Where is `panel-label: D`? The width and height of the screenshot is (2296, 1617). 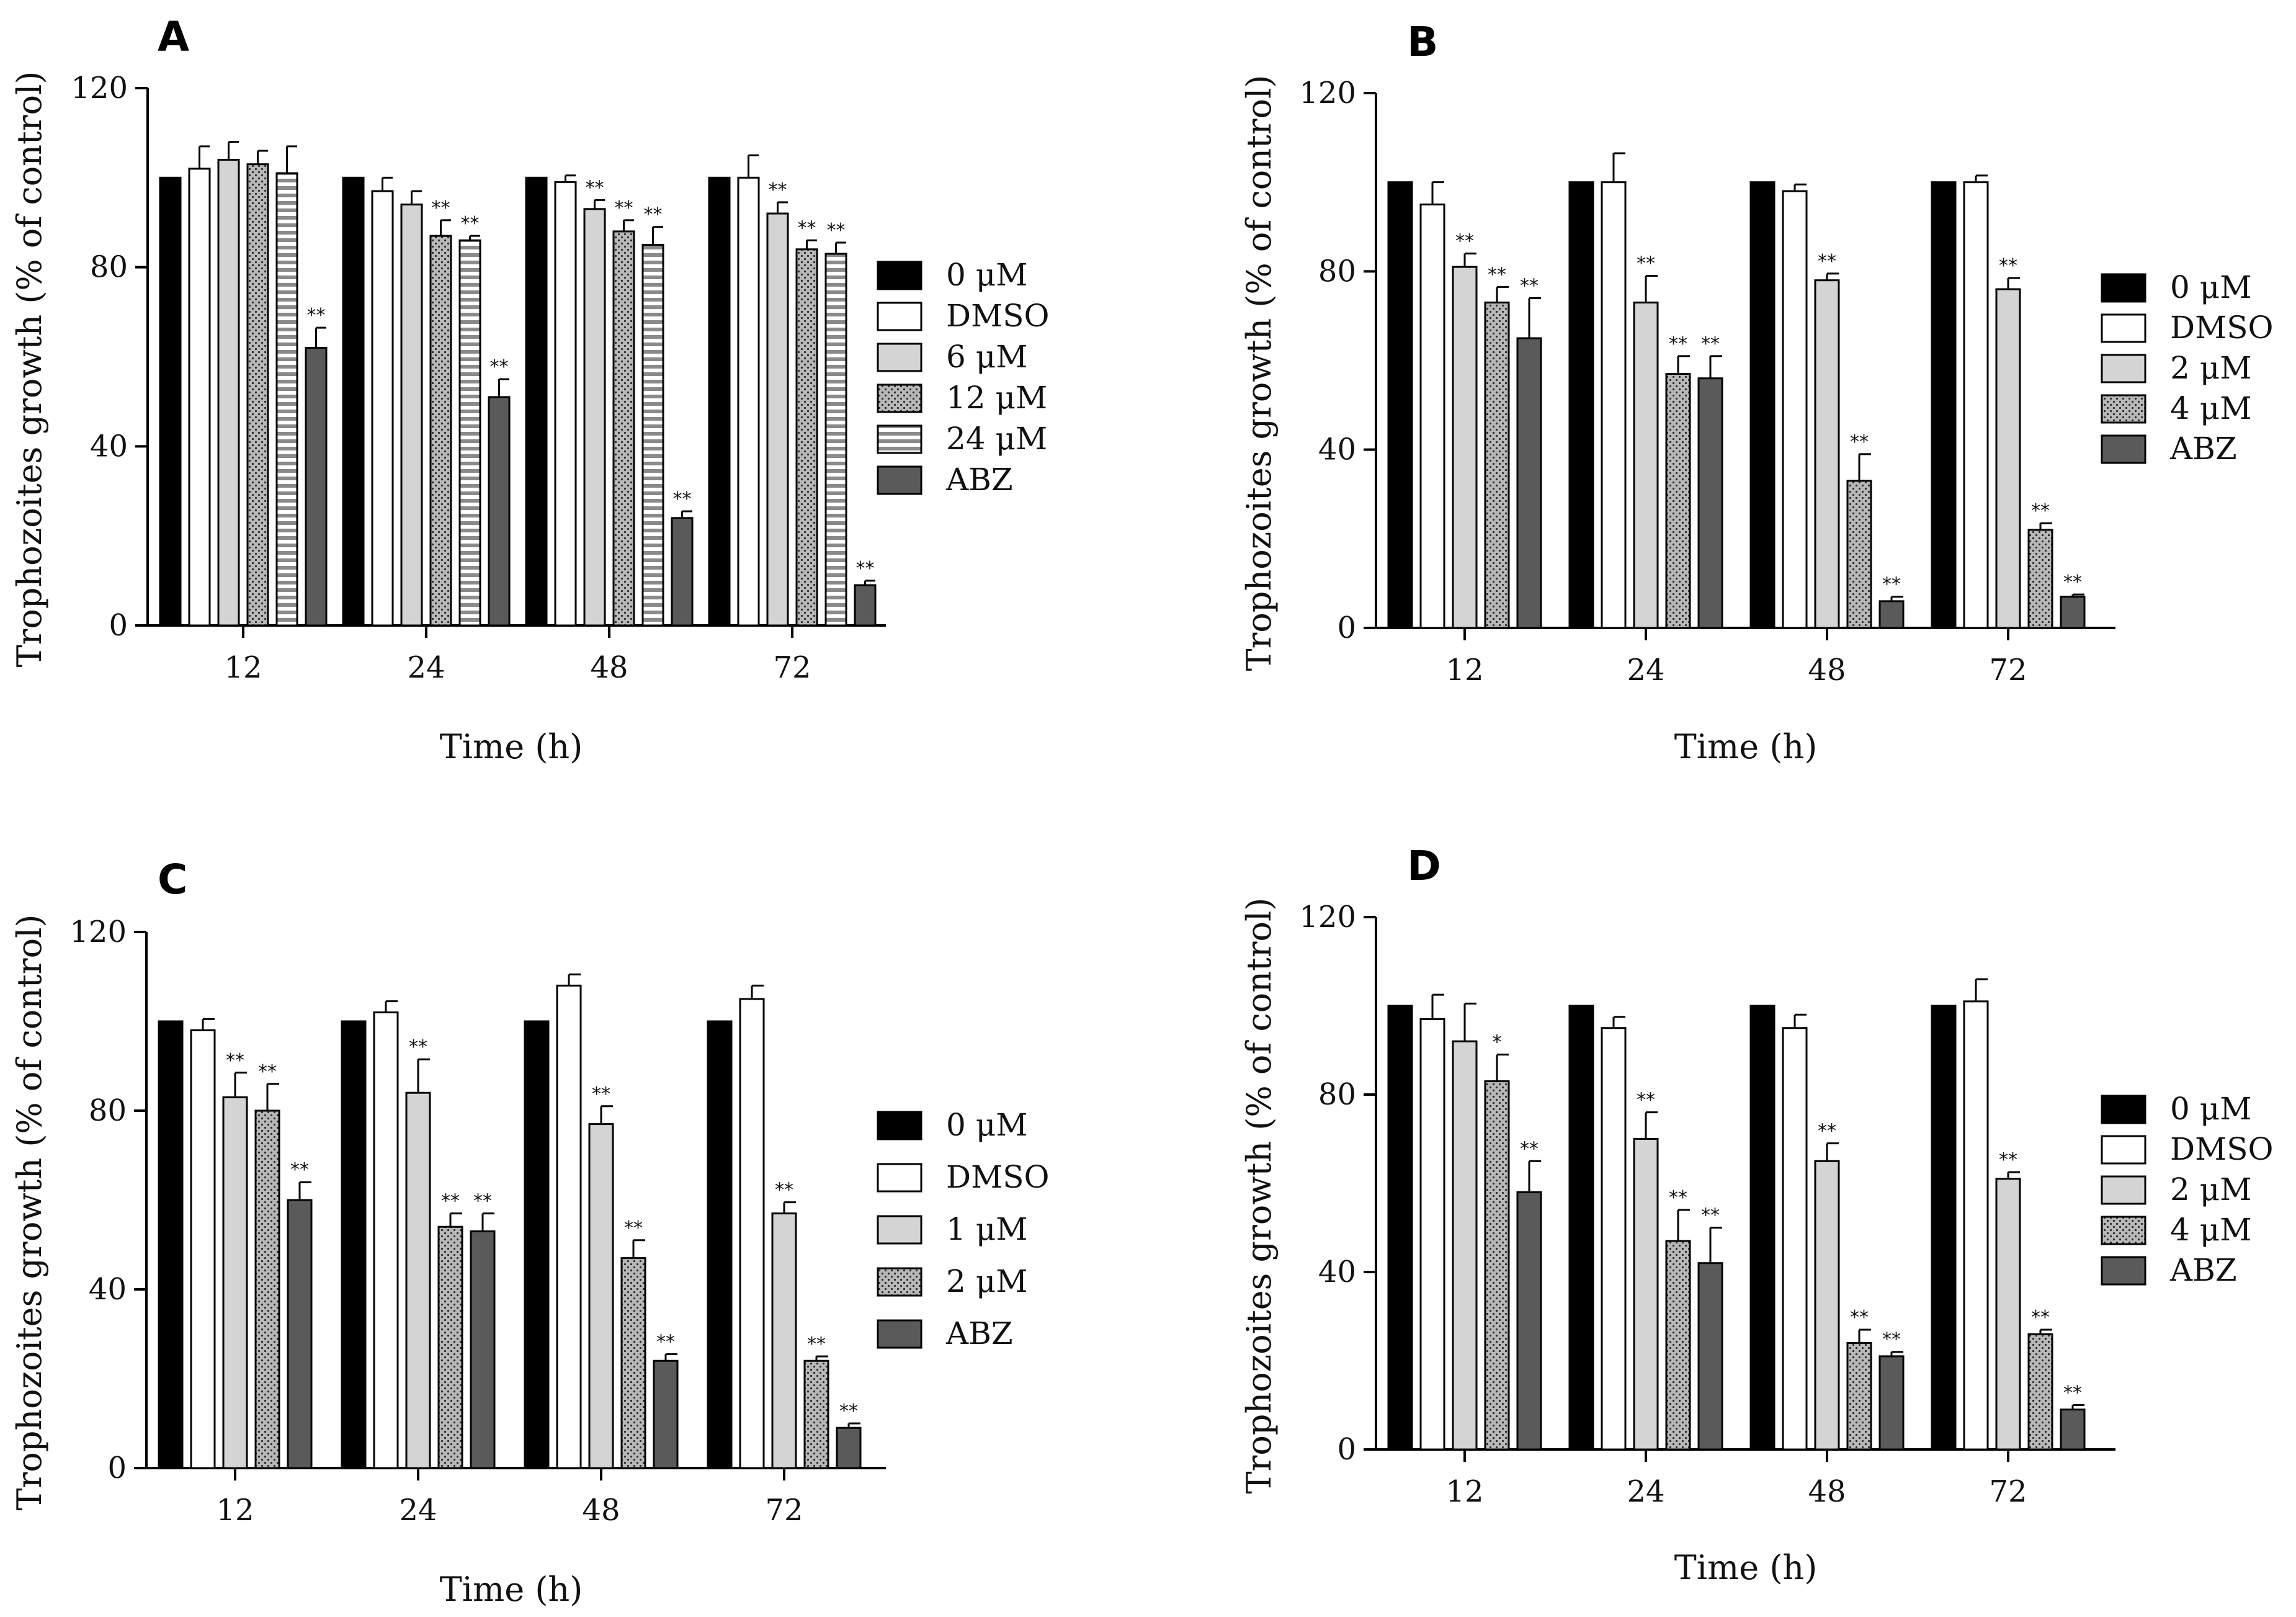
panel-label: D is located at coordinates (1424, 866).